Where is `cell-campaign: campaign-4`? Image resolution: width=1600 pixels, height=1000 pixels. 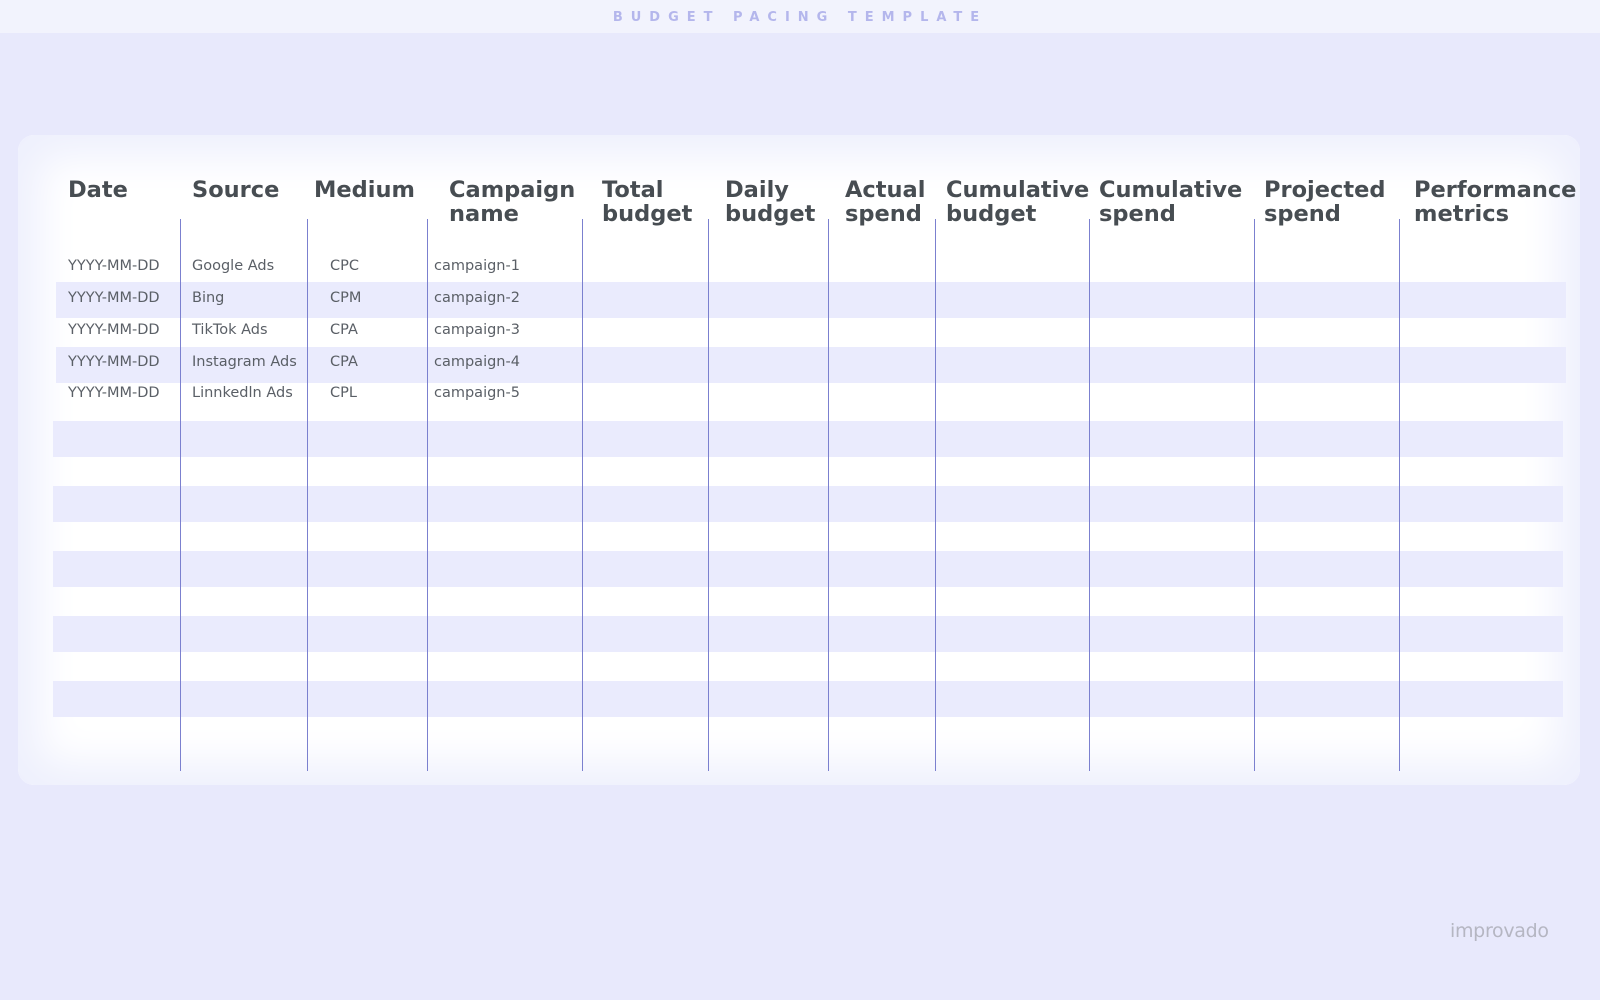
cell-campaign: campaign-4 is located at coordinates (477, 362).